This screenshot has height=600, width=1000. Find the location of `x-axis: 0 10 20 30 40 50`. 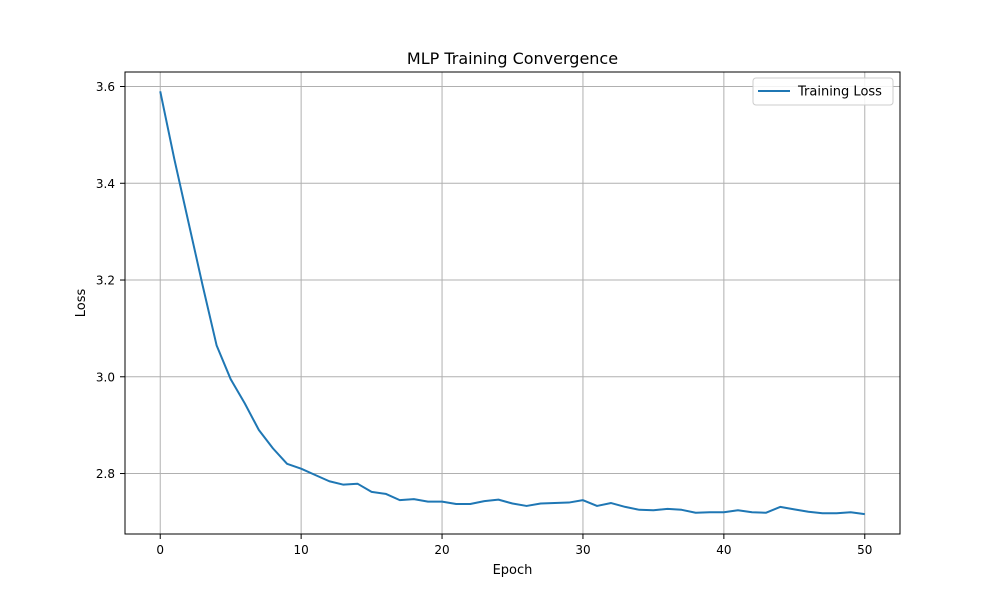

x-axis: 0 10 20 30 40 50 is located at coordinates (514, 545).